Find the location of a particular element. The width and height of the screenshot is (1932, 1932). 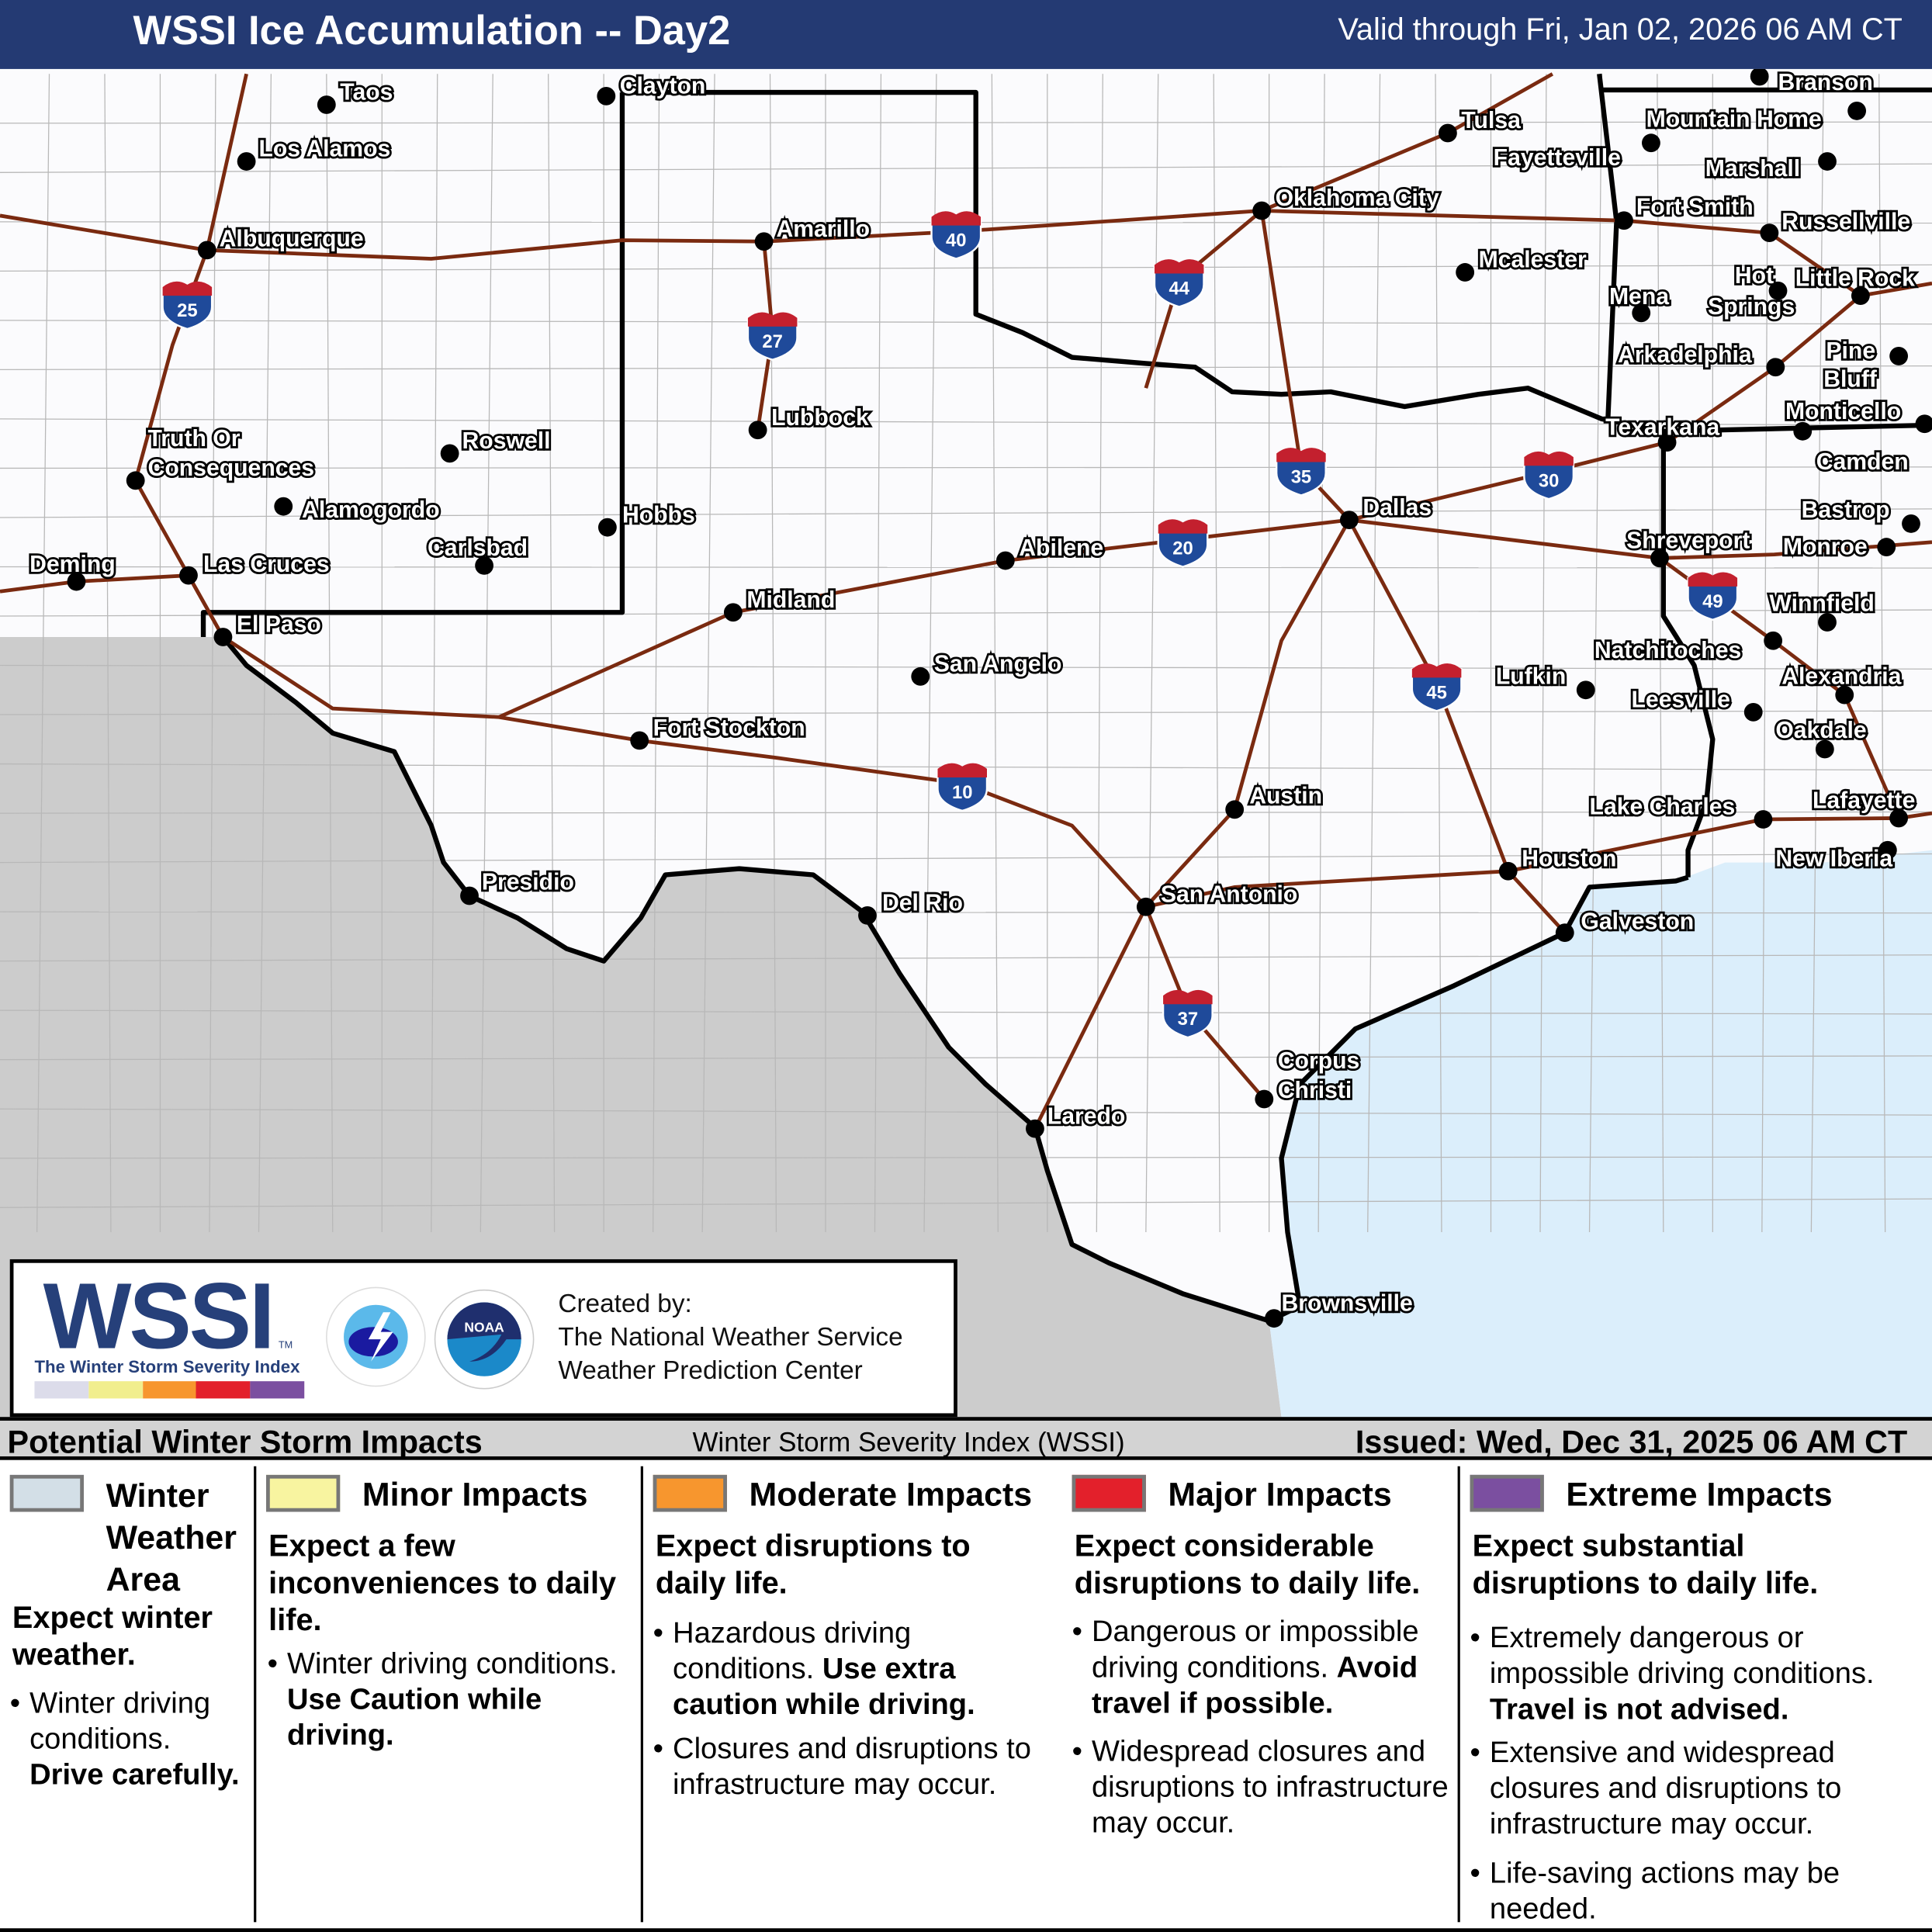

bold-text: Avoid travel if possible. is located at coordinates (1254, 1685).